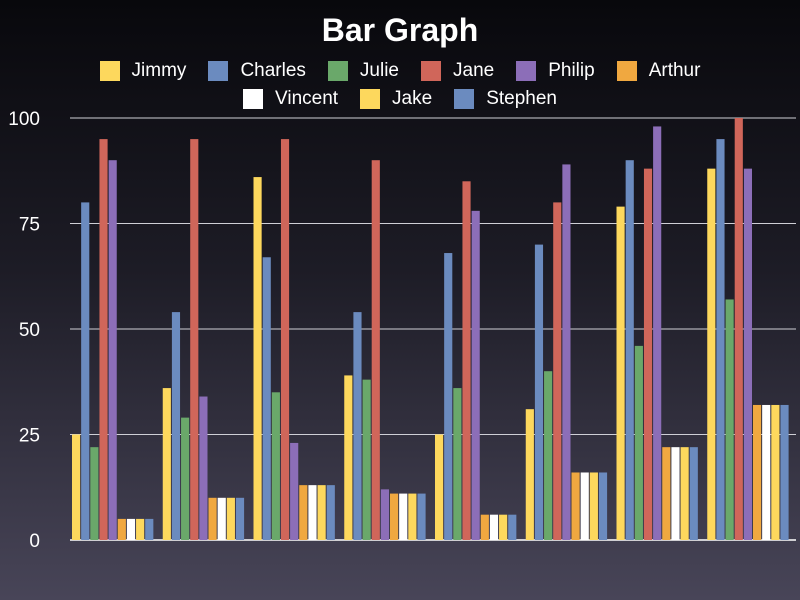 The height and width of the screenshot is (600, 800). What do you see at coordinates (400, 30) in the screenshot?
I see `chart-title: Bar Graph` at bounding box center [400, 30].